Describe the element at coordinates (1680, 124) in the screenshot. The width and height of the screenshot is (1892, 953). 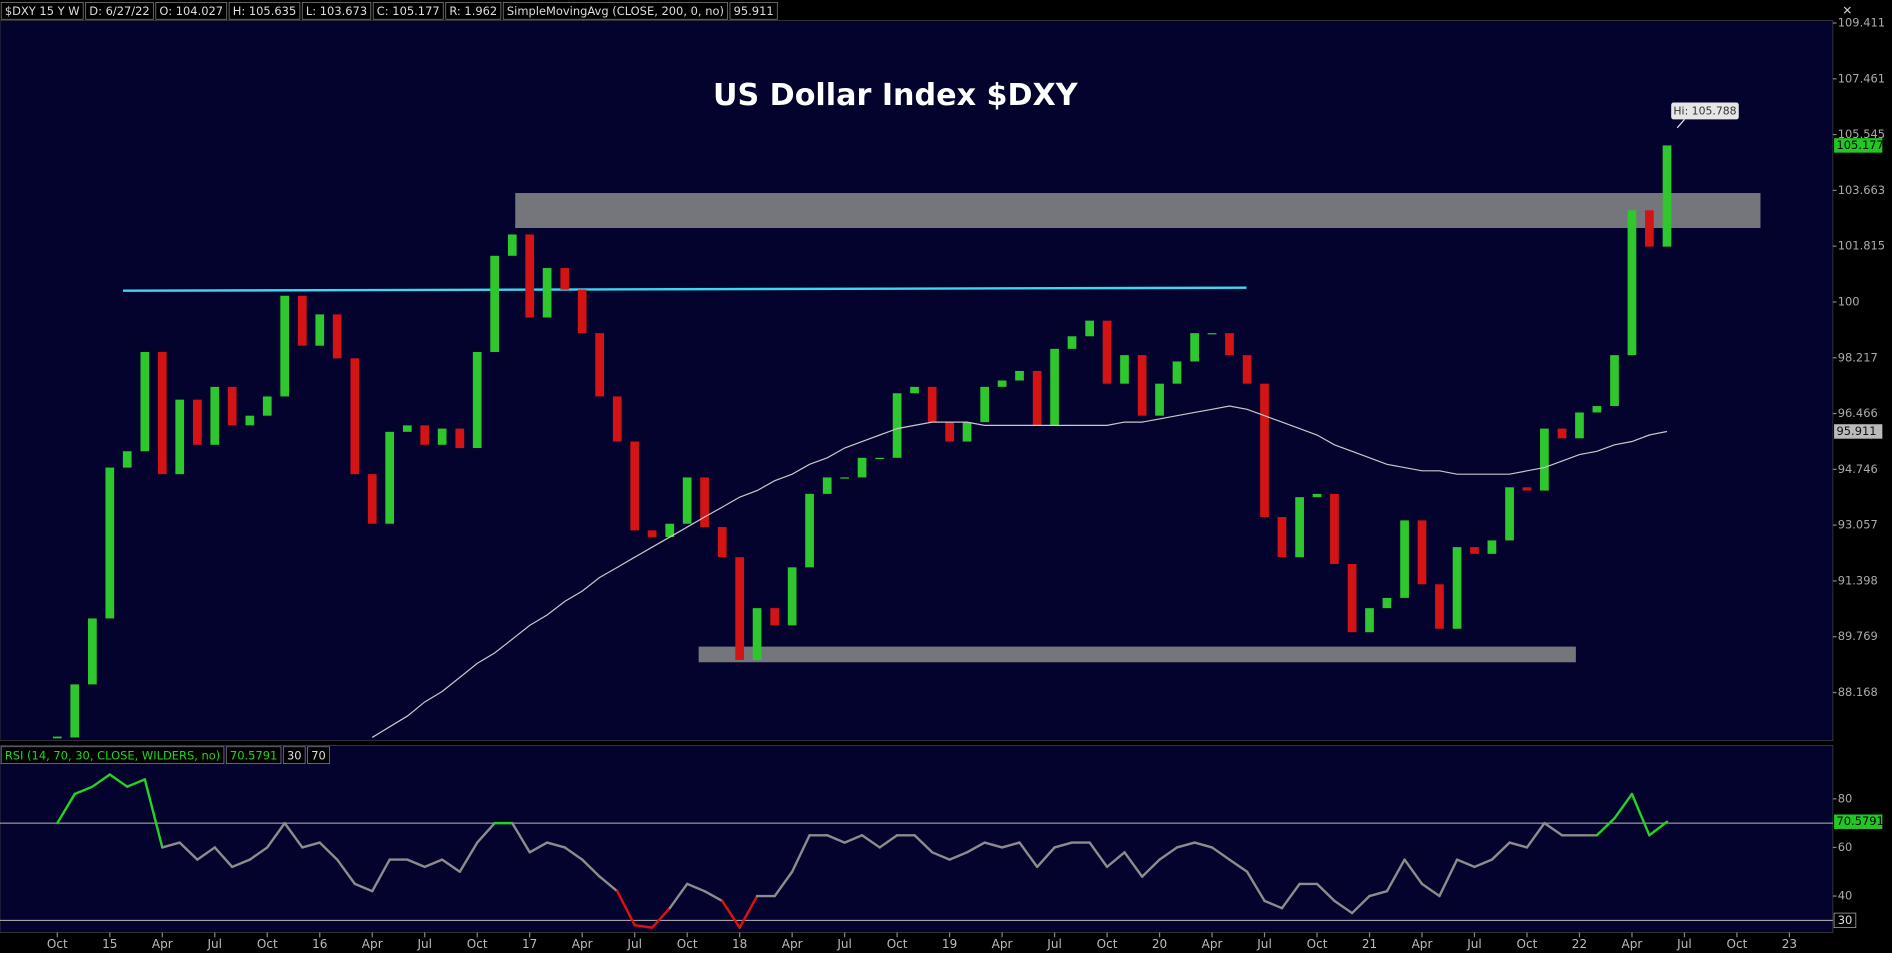
I see `annotation-pointer` at that location.